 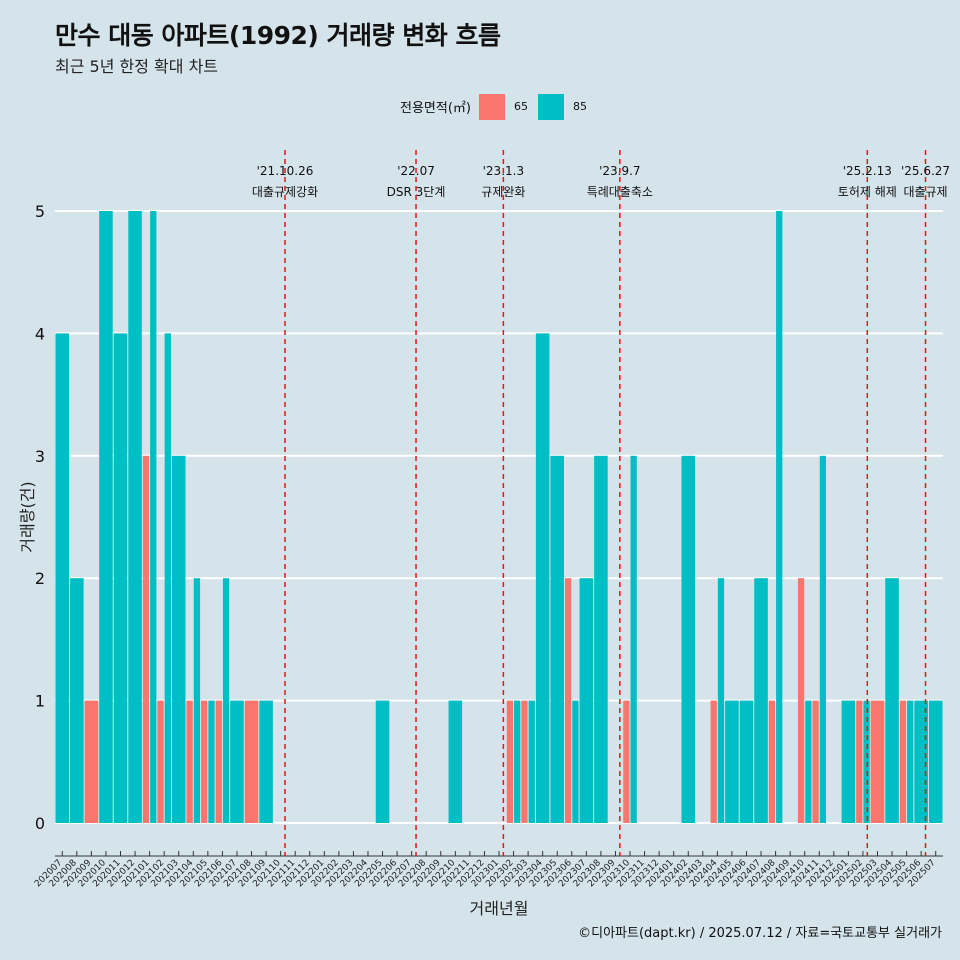 What do you see at coordinates (278, 35) in the screenshot?
I see `chart-title: 만수 대동 아파트(1992) 거래량 변화 흐름` at bounding box center [278, 35].